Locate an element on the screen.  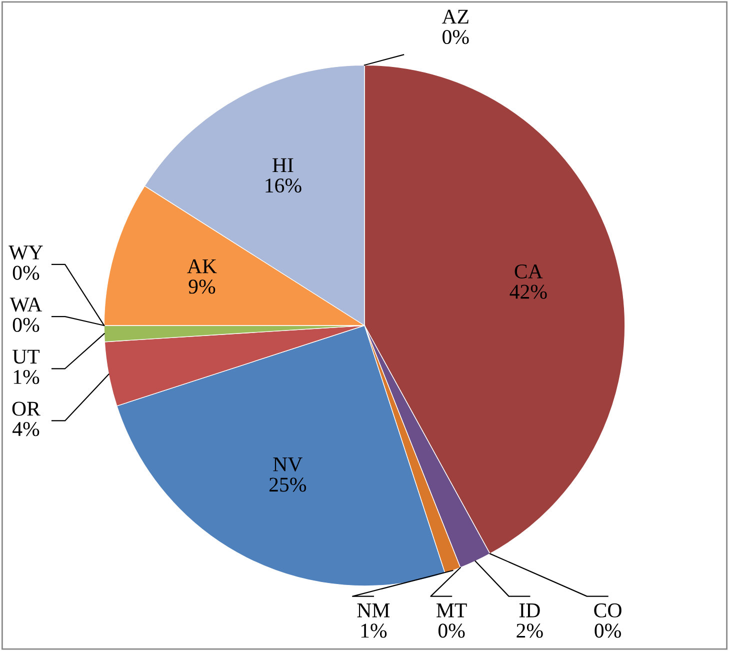
slice-label: OR is located at coordinates (26, 409).